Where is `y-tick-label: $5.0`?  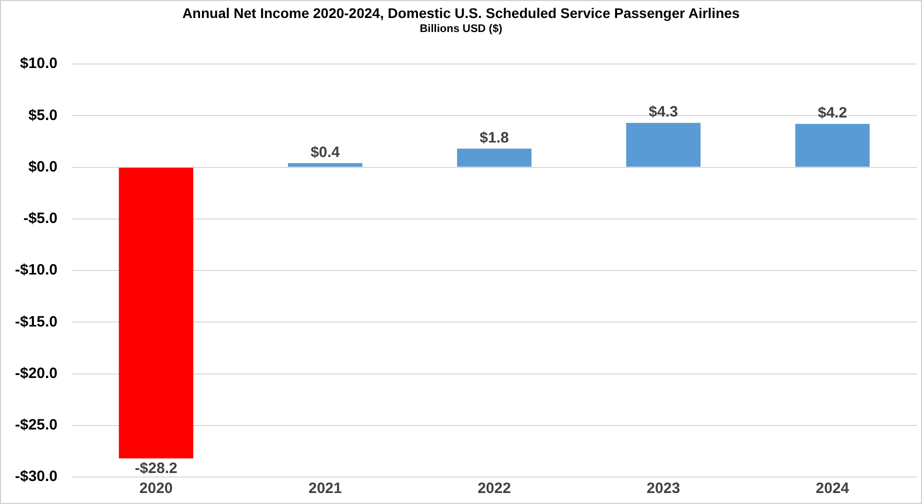 y-tick-label: $5.0 is located at coordinates (43, 115).